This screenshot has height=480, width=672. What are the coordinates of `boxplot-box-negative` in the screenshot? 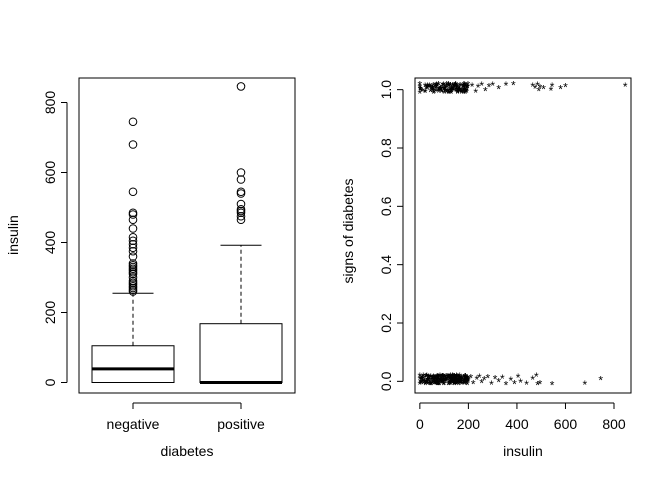 It's located at (133, 250).